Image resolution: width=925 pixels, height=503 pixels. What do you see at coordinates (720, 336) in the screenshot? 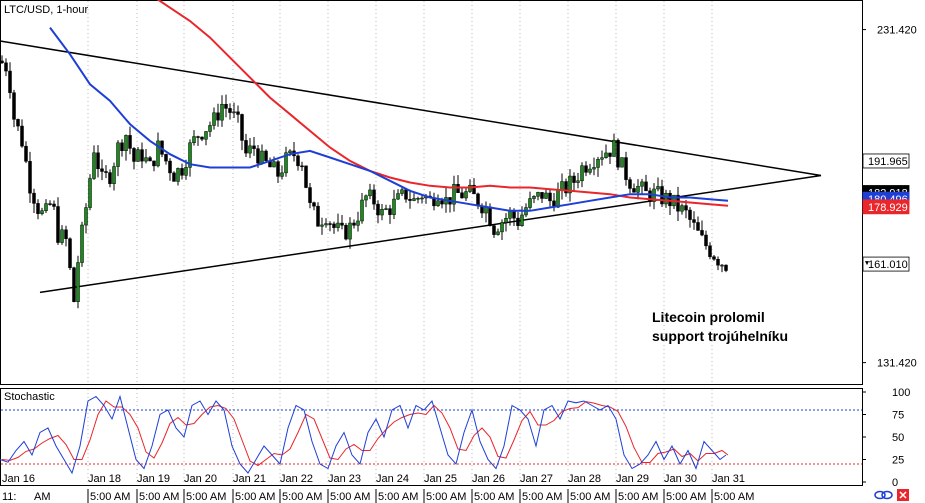
I see `annotation-line-2: support trojúhelníku` at bounding box center [720, 336].